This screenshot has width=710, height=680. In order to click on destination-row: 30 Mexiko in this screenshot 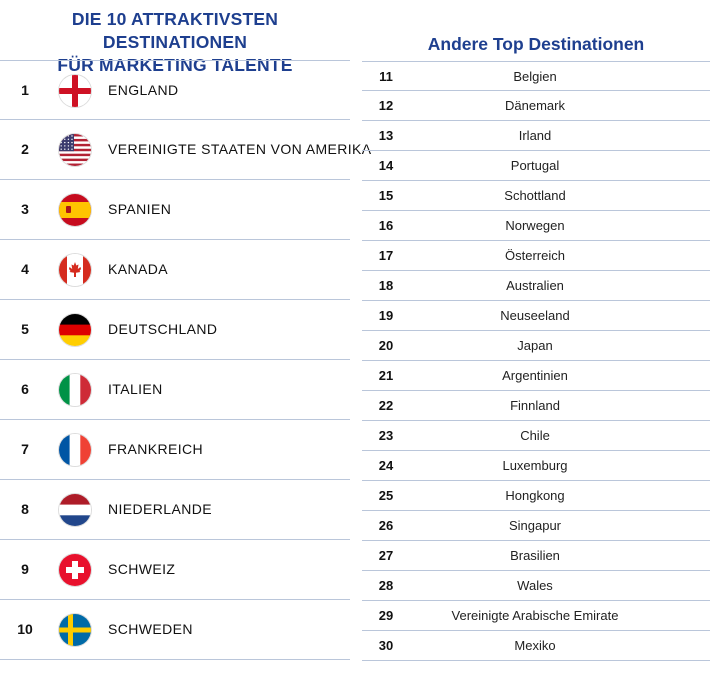, I will do `click(536, 646)`.